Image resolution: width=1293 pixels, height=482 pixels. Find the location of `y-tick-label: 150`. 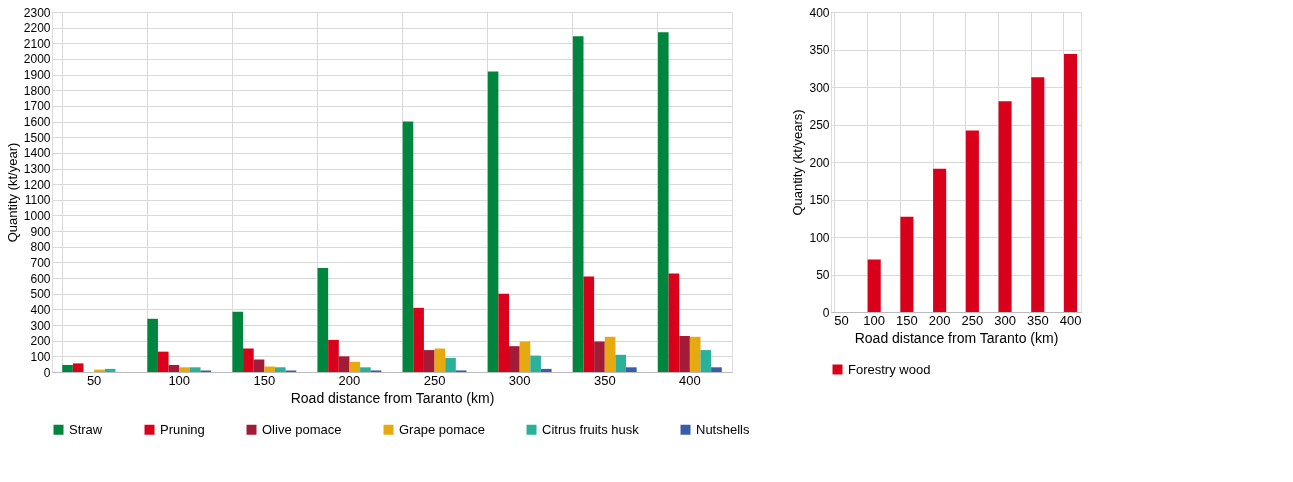

y-tick-label: 150 is located at coordinates (819, 200).